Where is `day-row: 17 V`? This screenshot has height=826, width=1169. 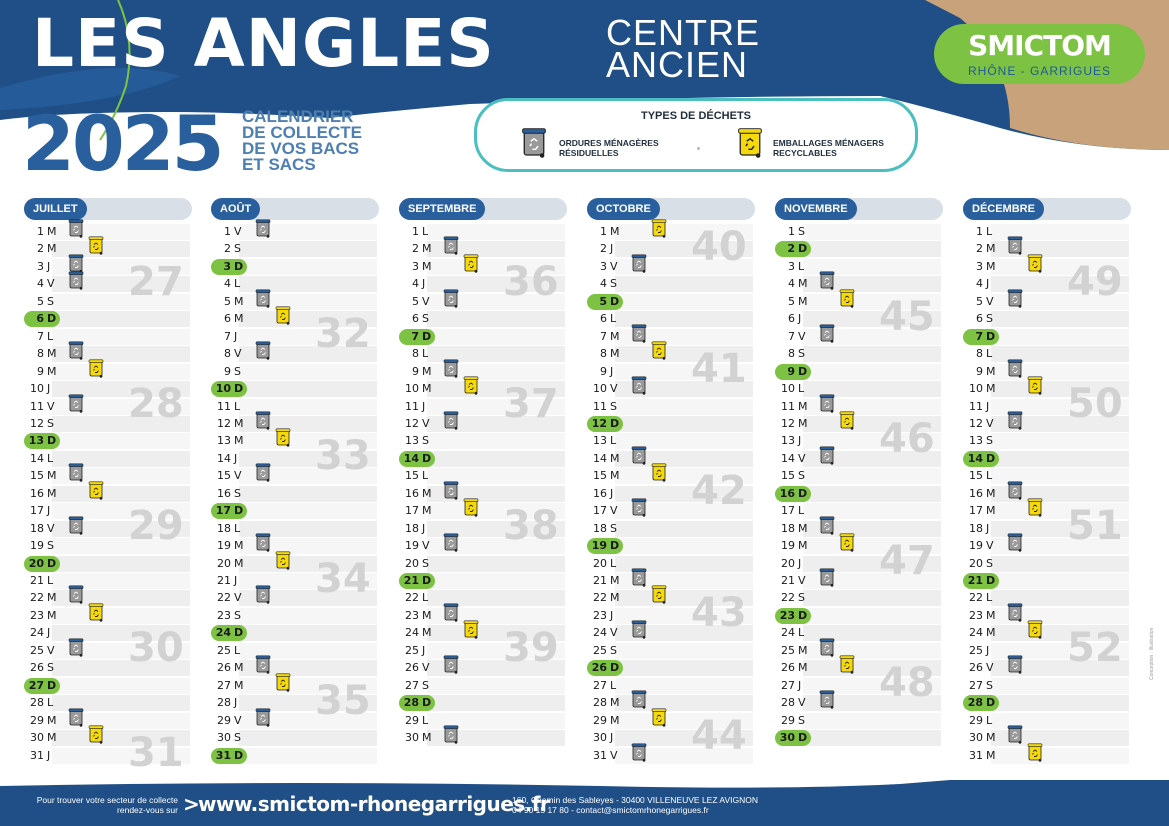 day-row: 17 V is located at coordinates (671, 511).